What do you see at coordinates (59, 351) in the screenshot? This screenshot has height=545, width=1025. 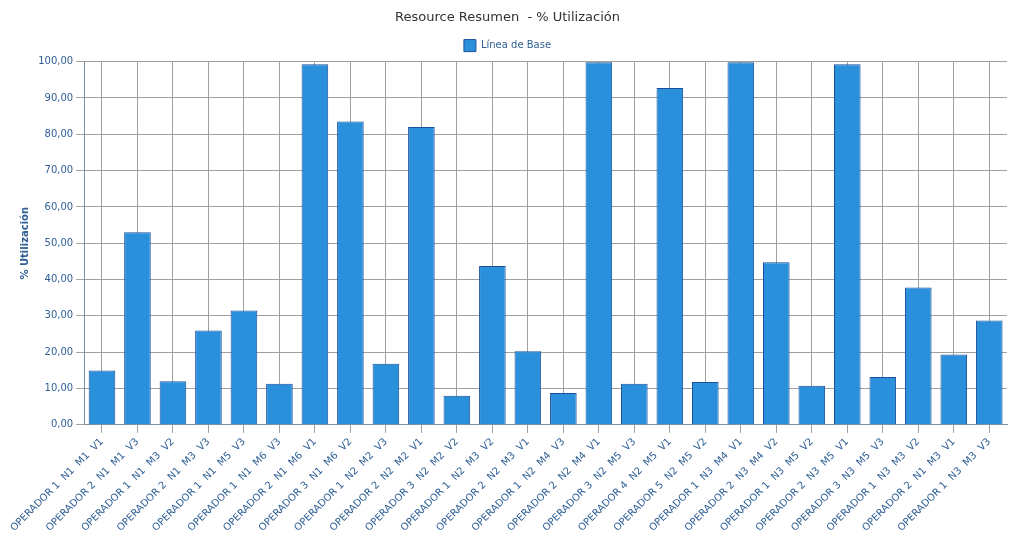 I see `y-tick-label: 20,00` at bounding box center [59, 351].